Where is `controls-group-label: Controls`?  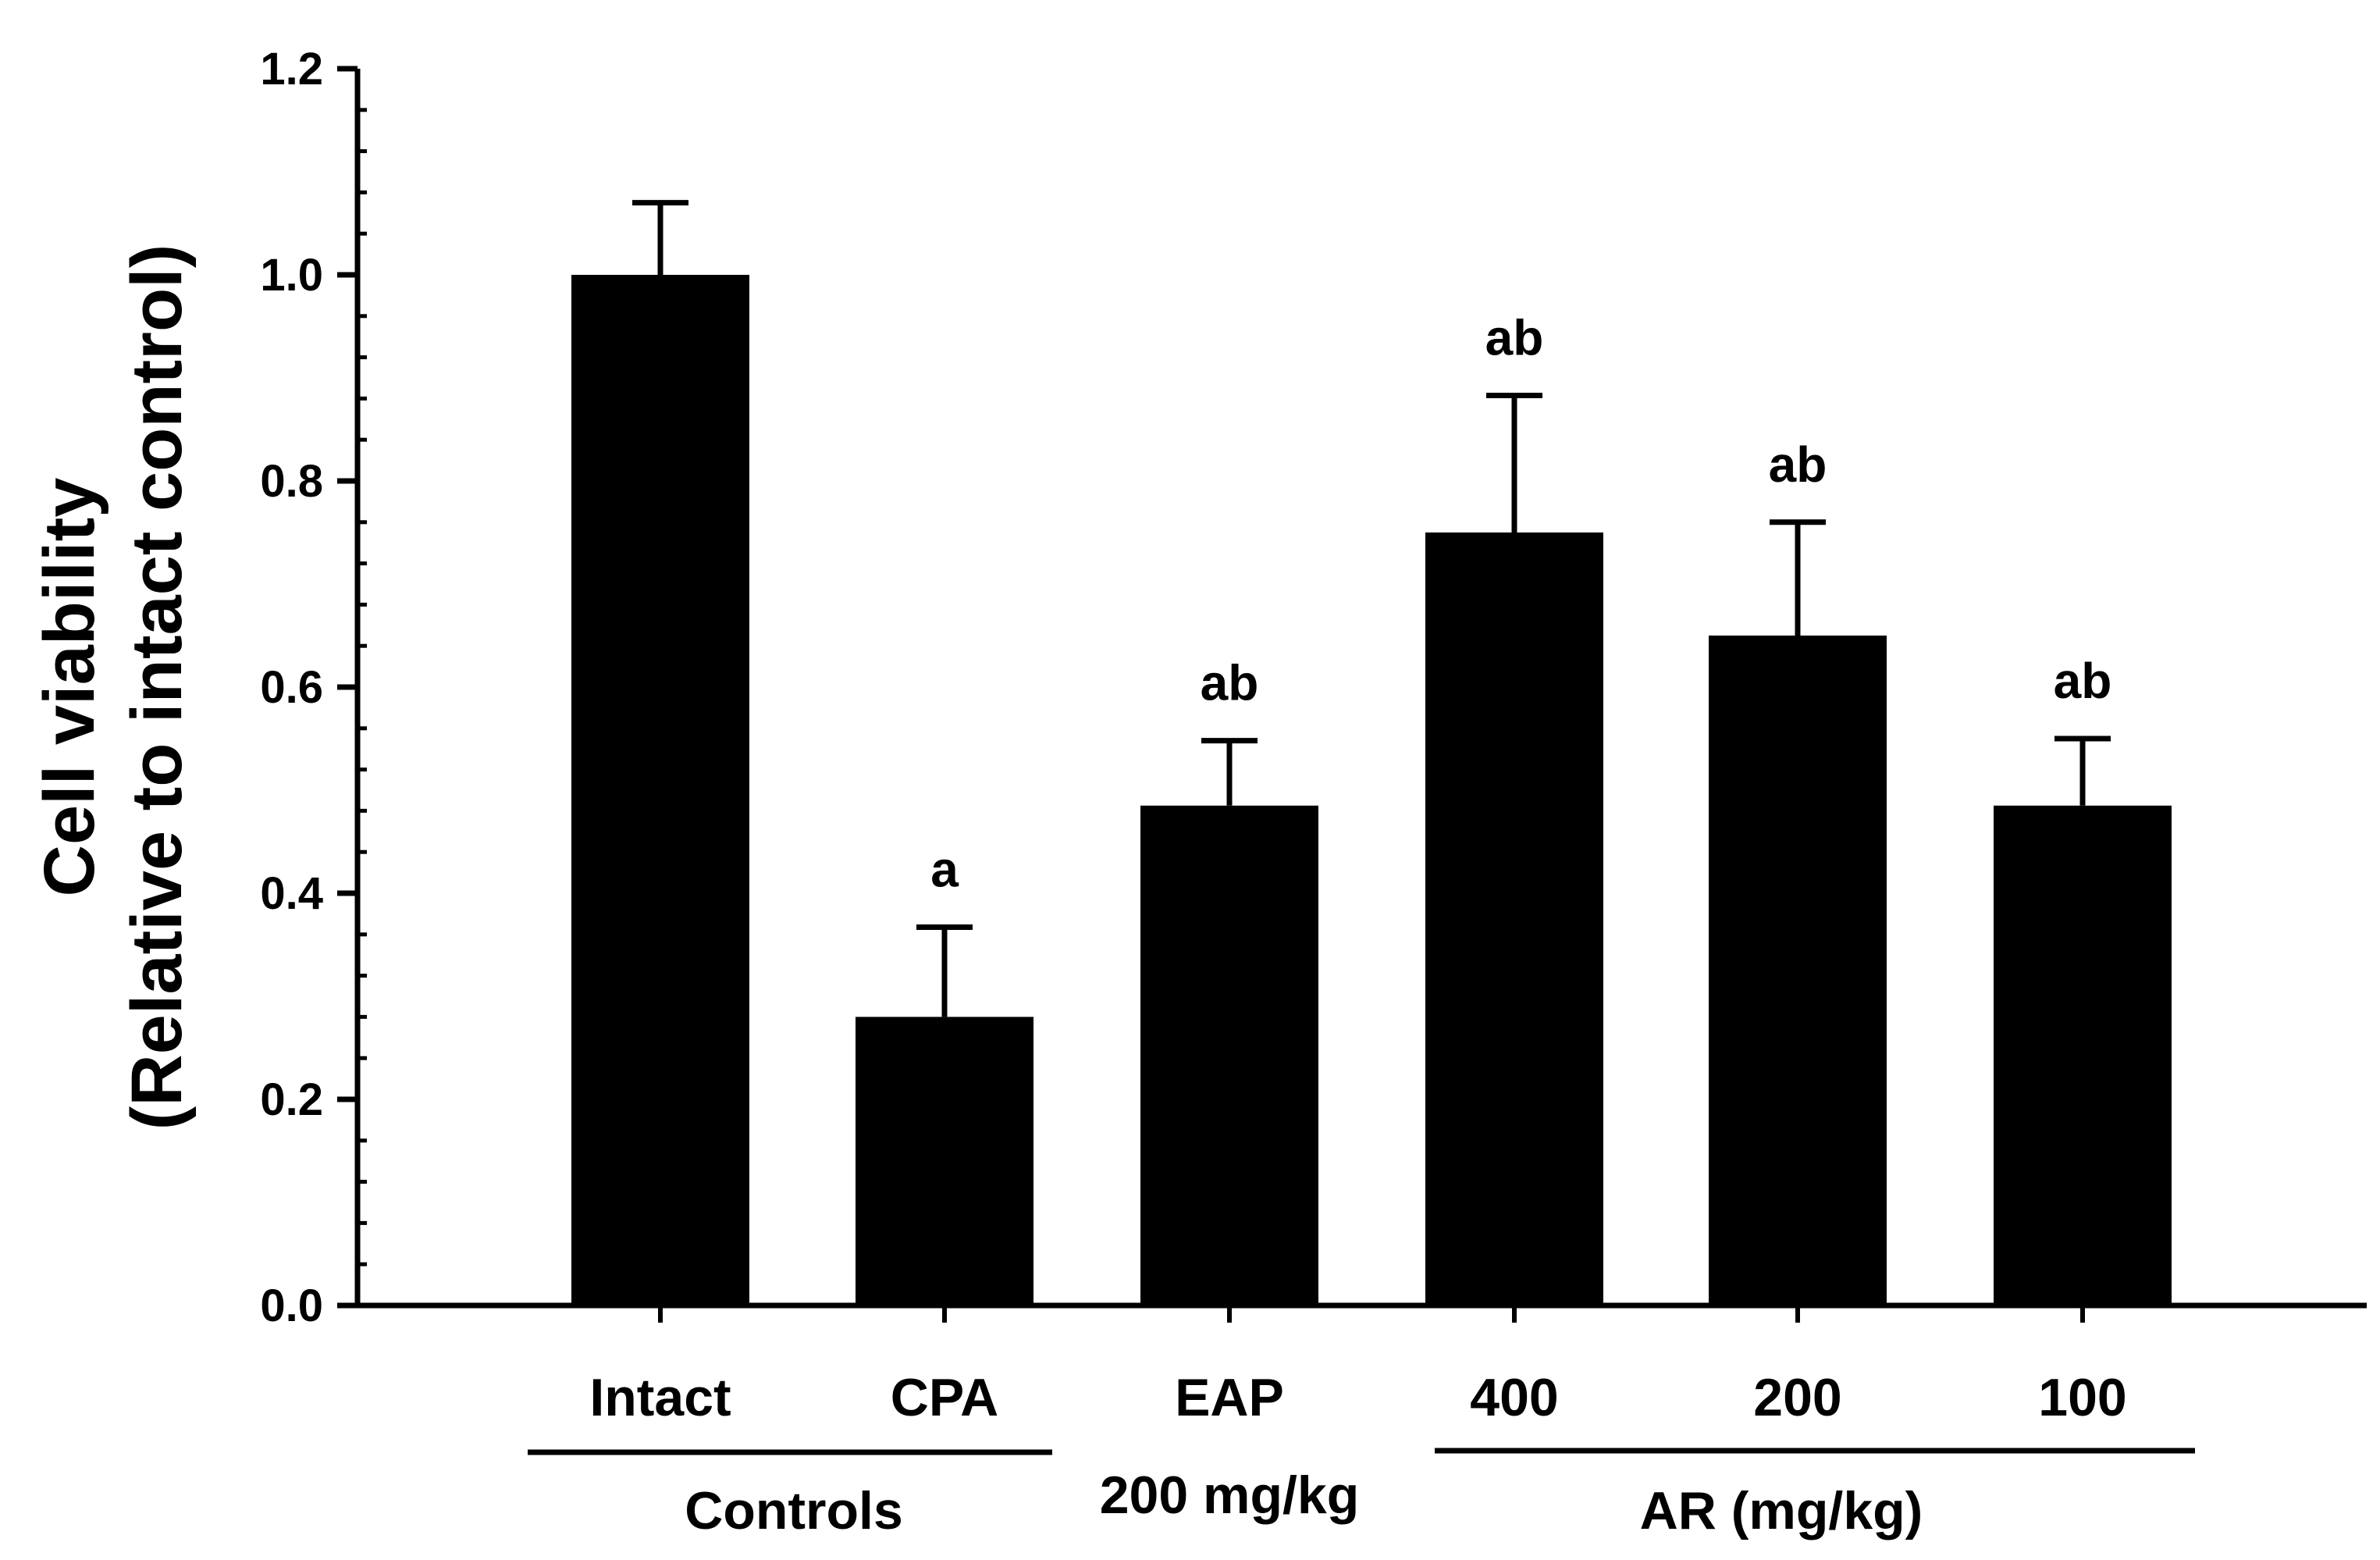
controls-group-label: Controls is located at coordinates (794, 1510).